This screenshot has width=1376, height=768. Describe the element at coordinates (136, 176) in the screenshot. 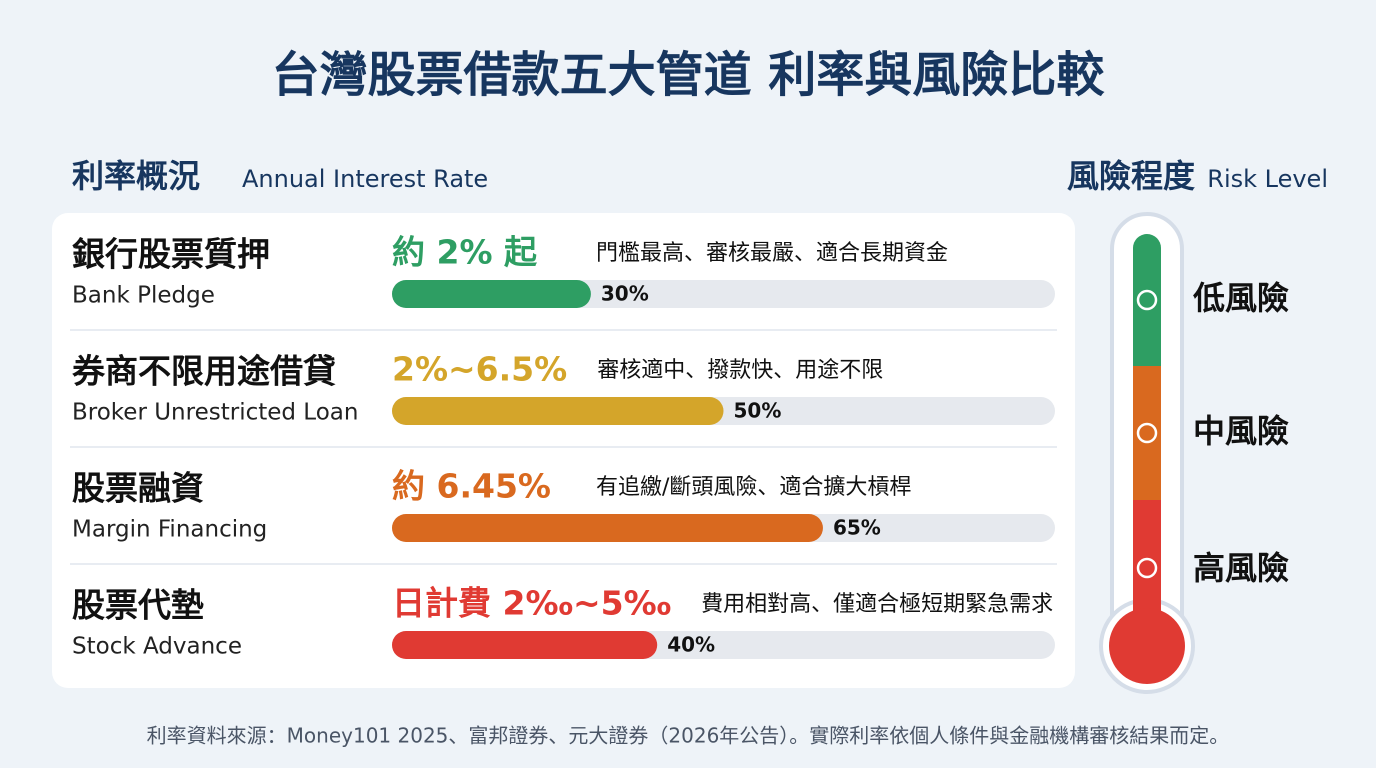

I see `rates-heading: 利率概況` at that location.